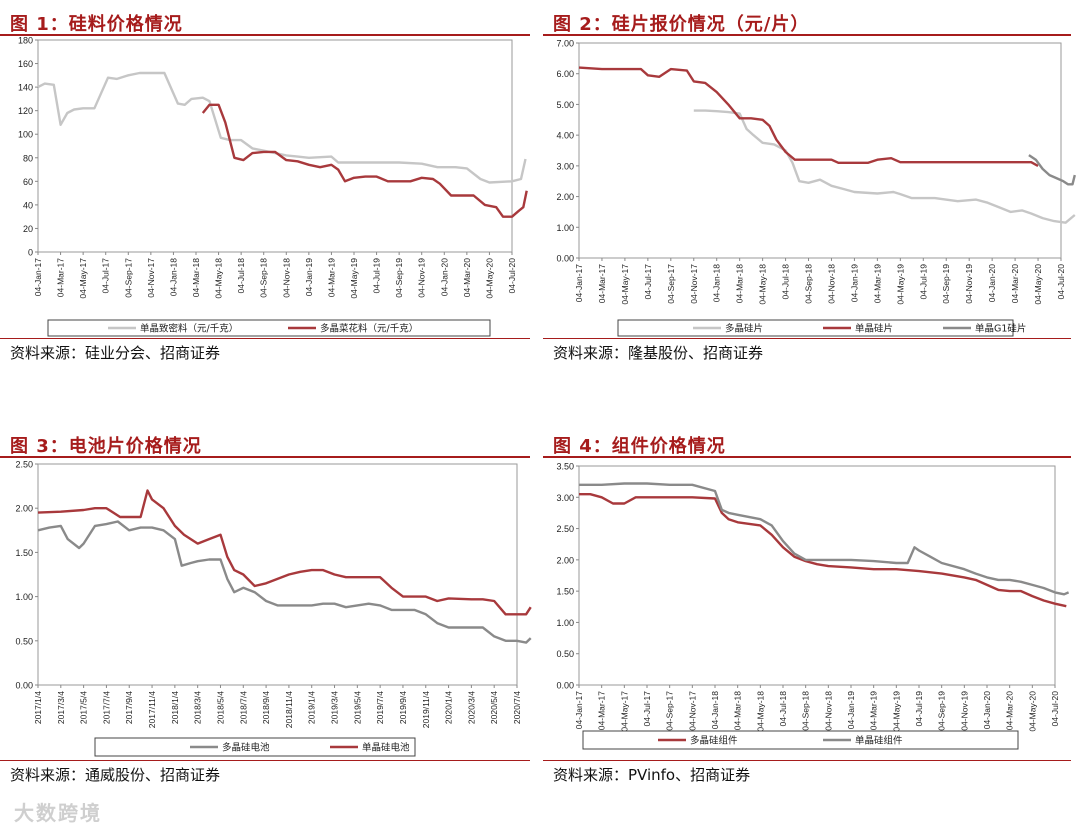 This screenshot has height=832, width=1080. Describe the element at coordinates (658, 353) in the screenshot. I see `panel-2-source: 资料来源：隆基股份、招商证券` at that location.